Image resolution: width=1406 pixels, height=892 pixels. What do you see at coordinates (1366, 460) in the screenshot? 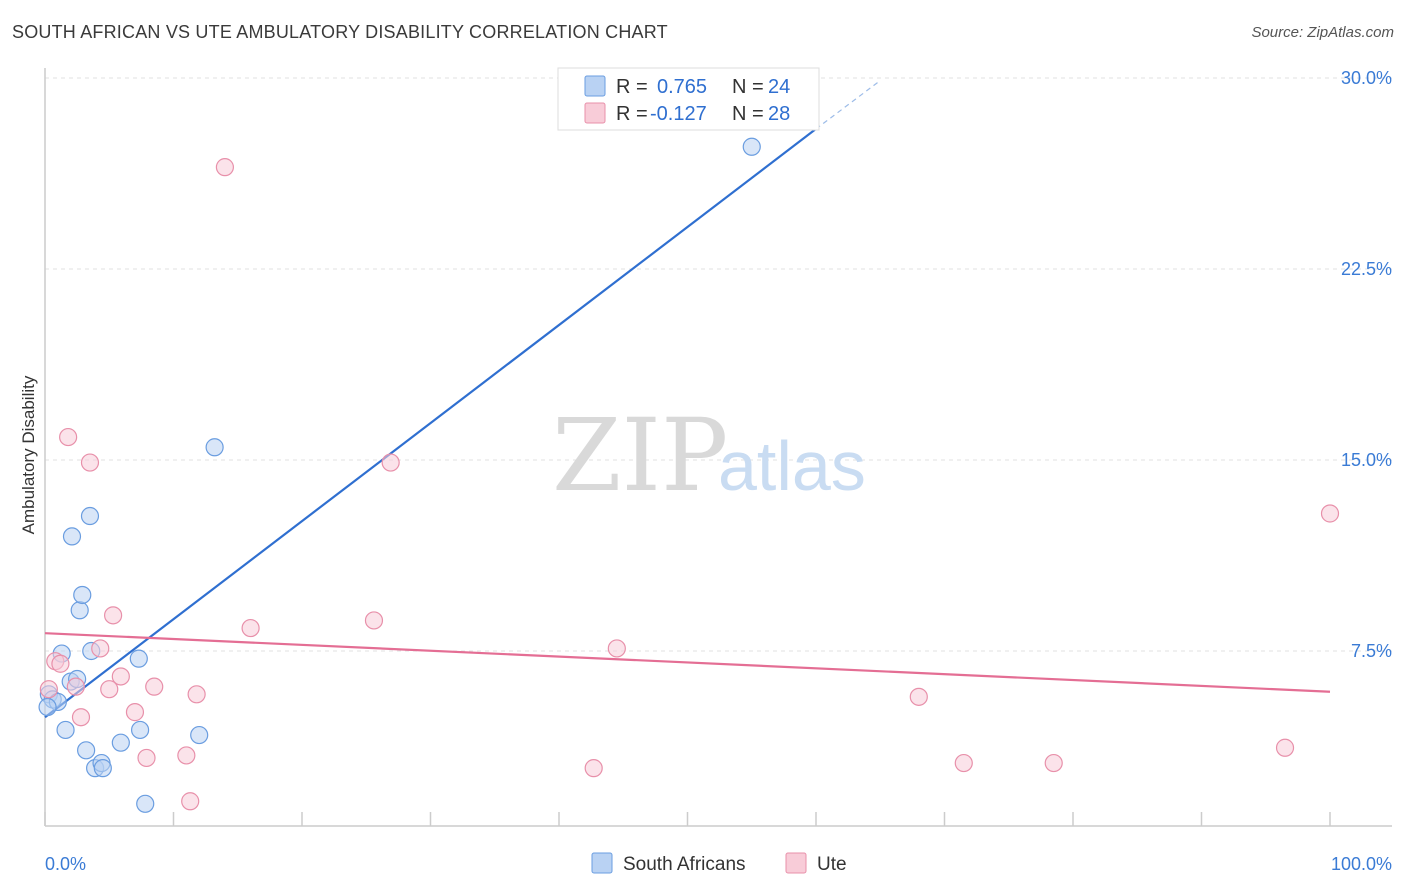
I see `y-tick-label-1: 15.0%` at bounding box center [1366, 460].